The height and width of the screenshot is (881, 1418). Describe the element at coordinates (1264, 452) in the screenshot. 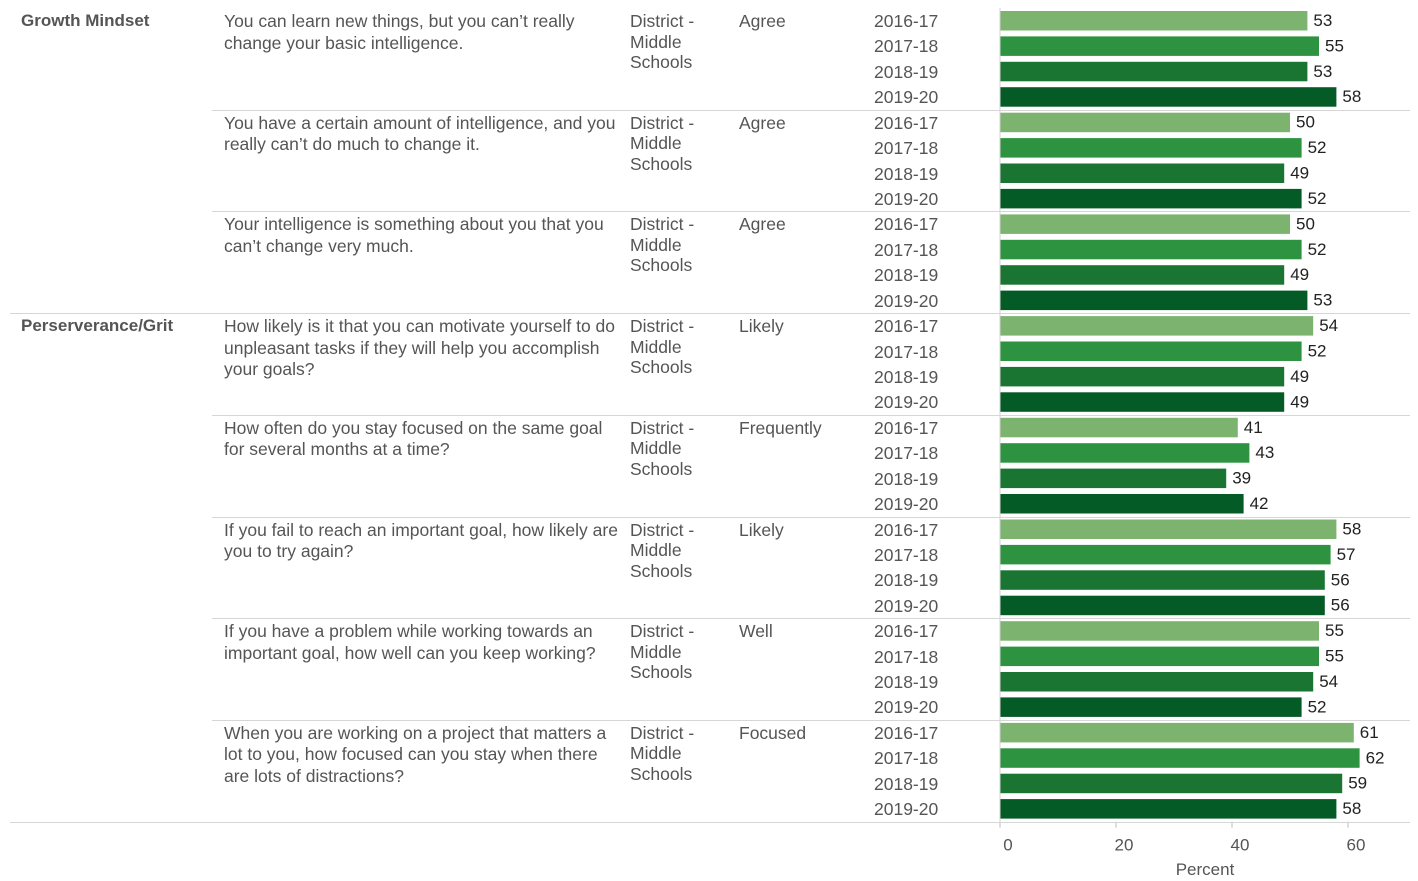

I see `bar-value-label: 43` at that location.